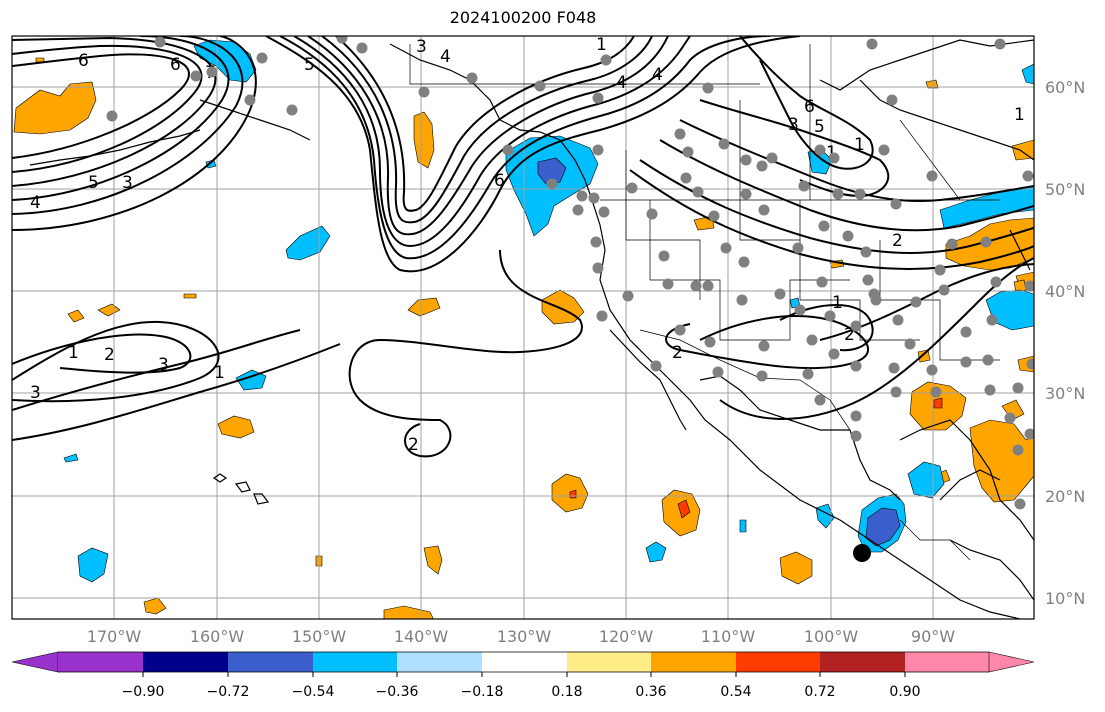 This screenshot has width=1105, height=712. I want to click on colorbar-tick: 0.72, so click(819, 692).